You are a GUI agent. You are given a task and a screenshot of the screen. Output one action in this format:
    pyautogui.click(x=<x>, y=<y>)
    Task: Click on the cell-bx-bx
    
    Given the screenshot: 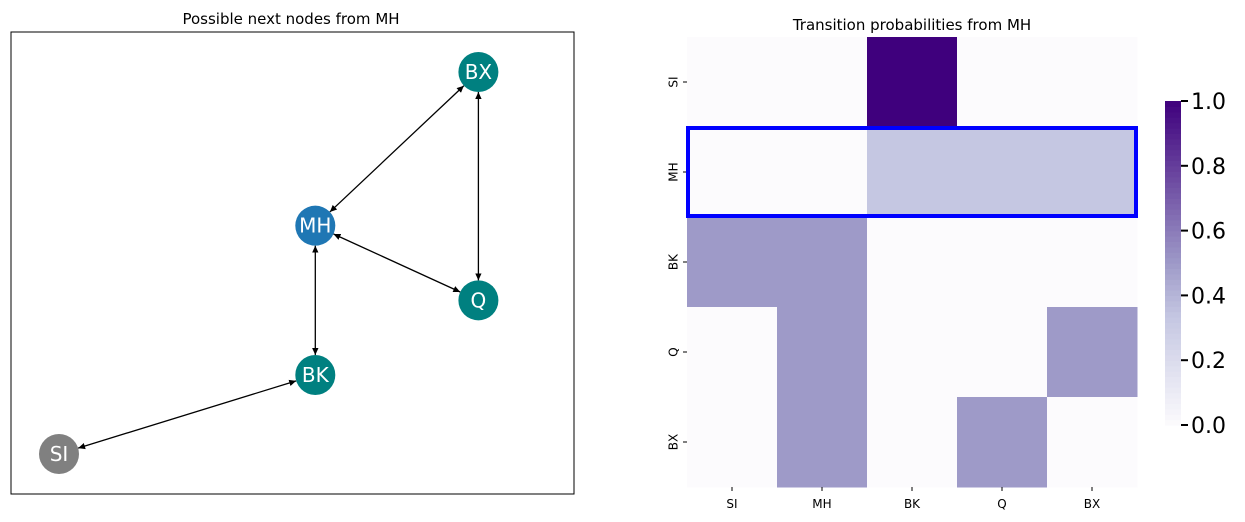 What is the action you would take?
    pyautogui.click(x=1092, y=442)
    